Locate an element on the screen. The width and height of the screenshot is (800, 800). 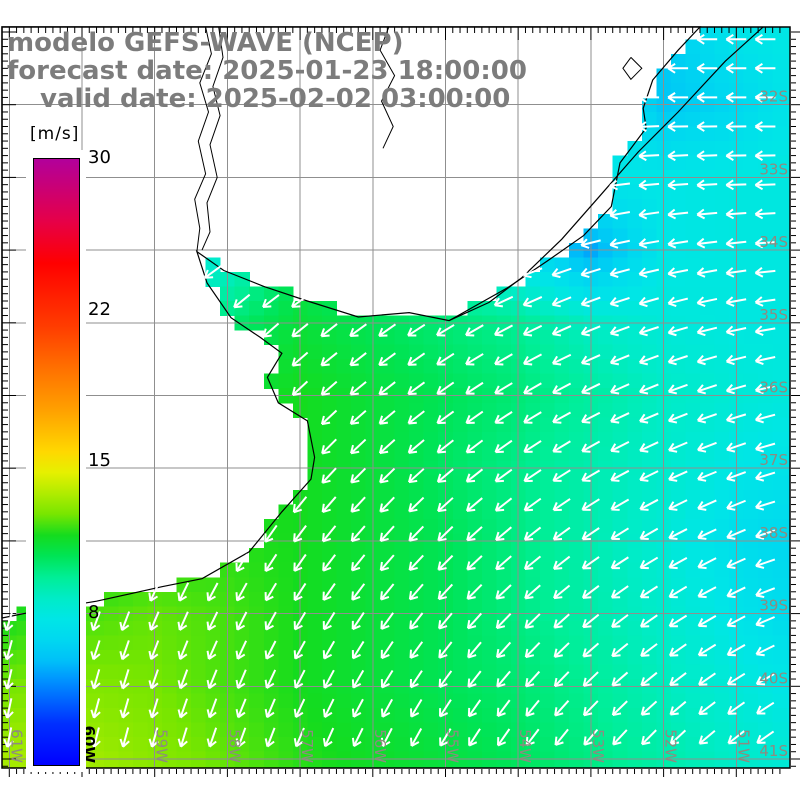
latitude-label: 33S is located at coordinates (773, 169).